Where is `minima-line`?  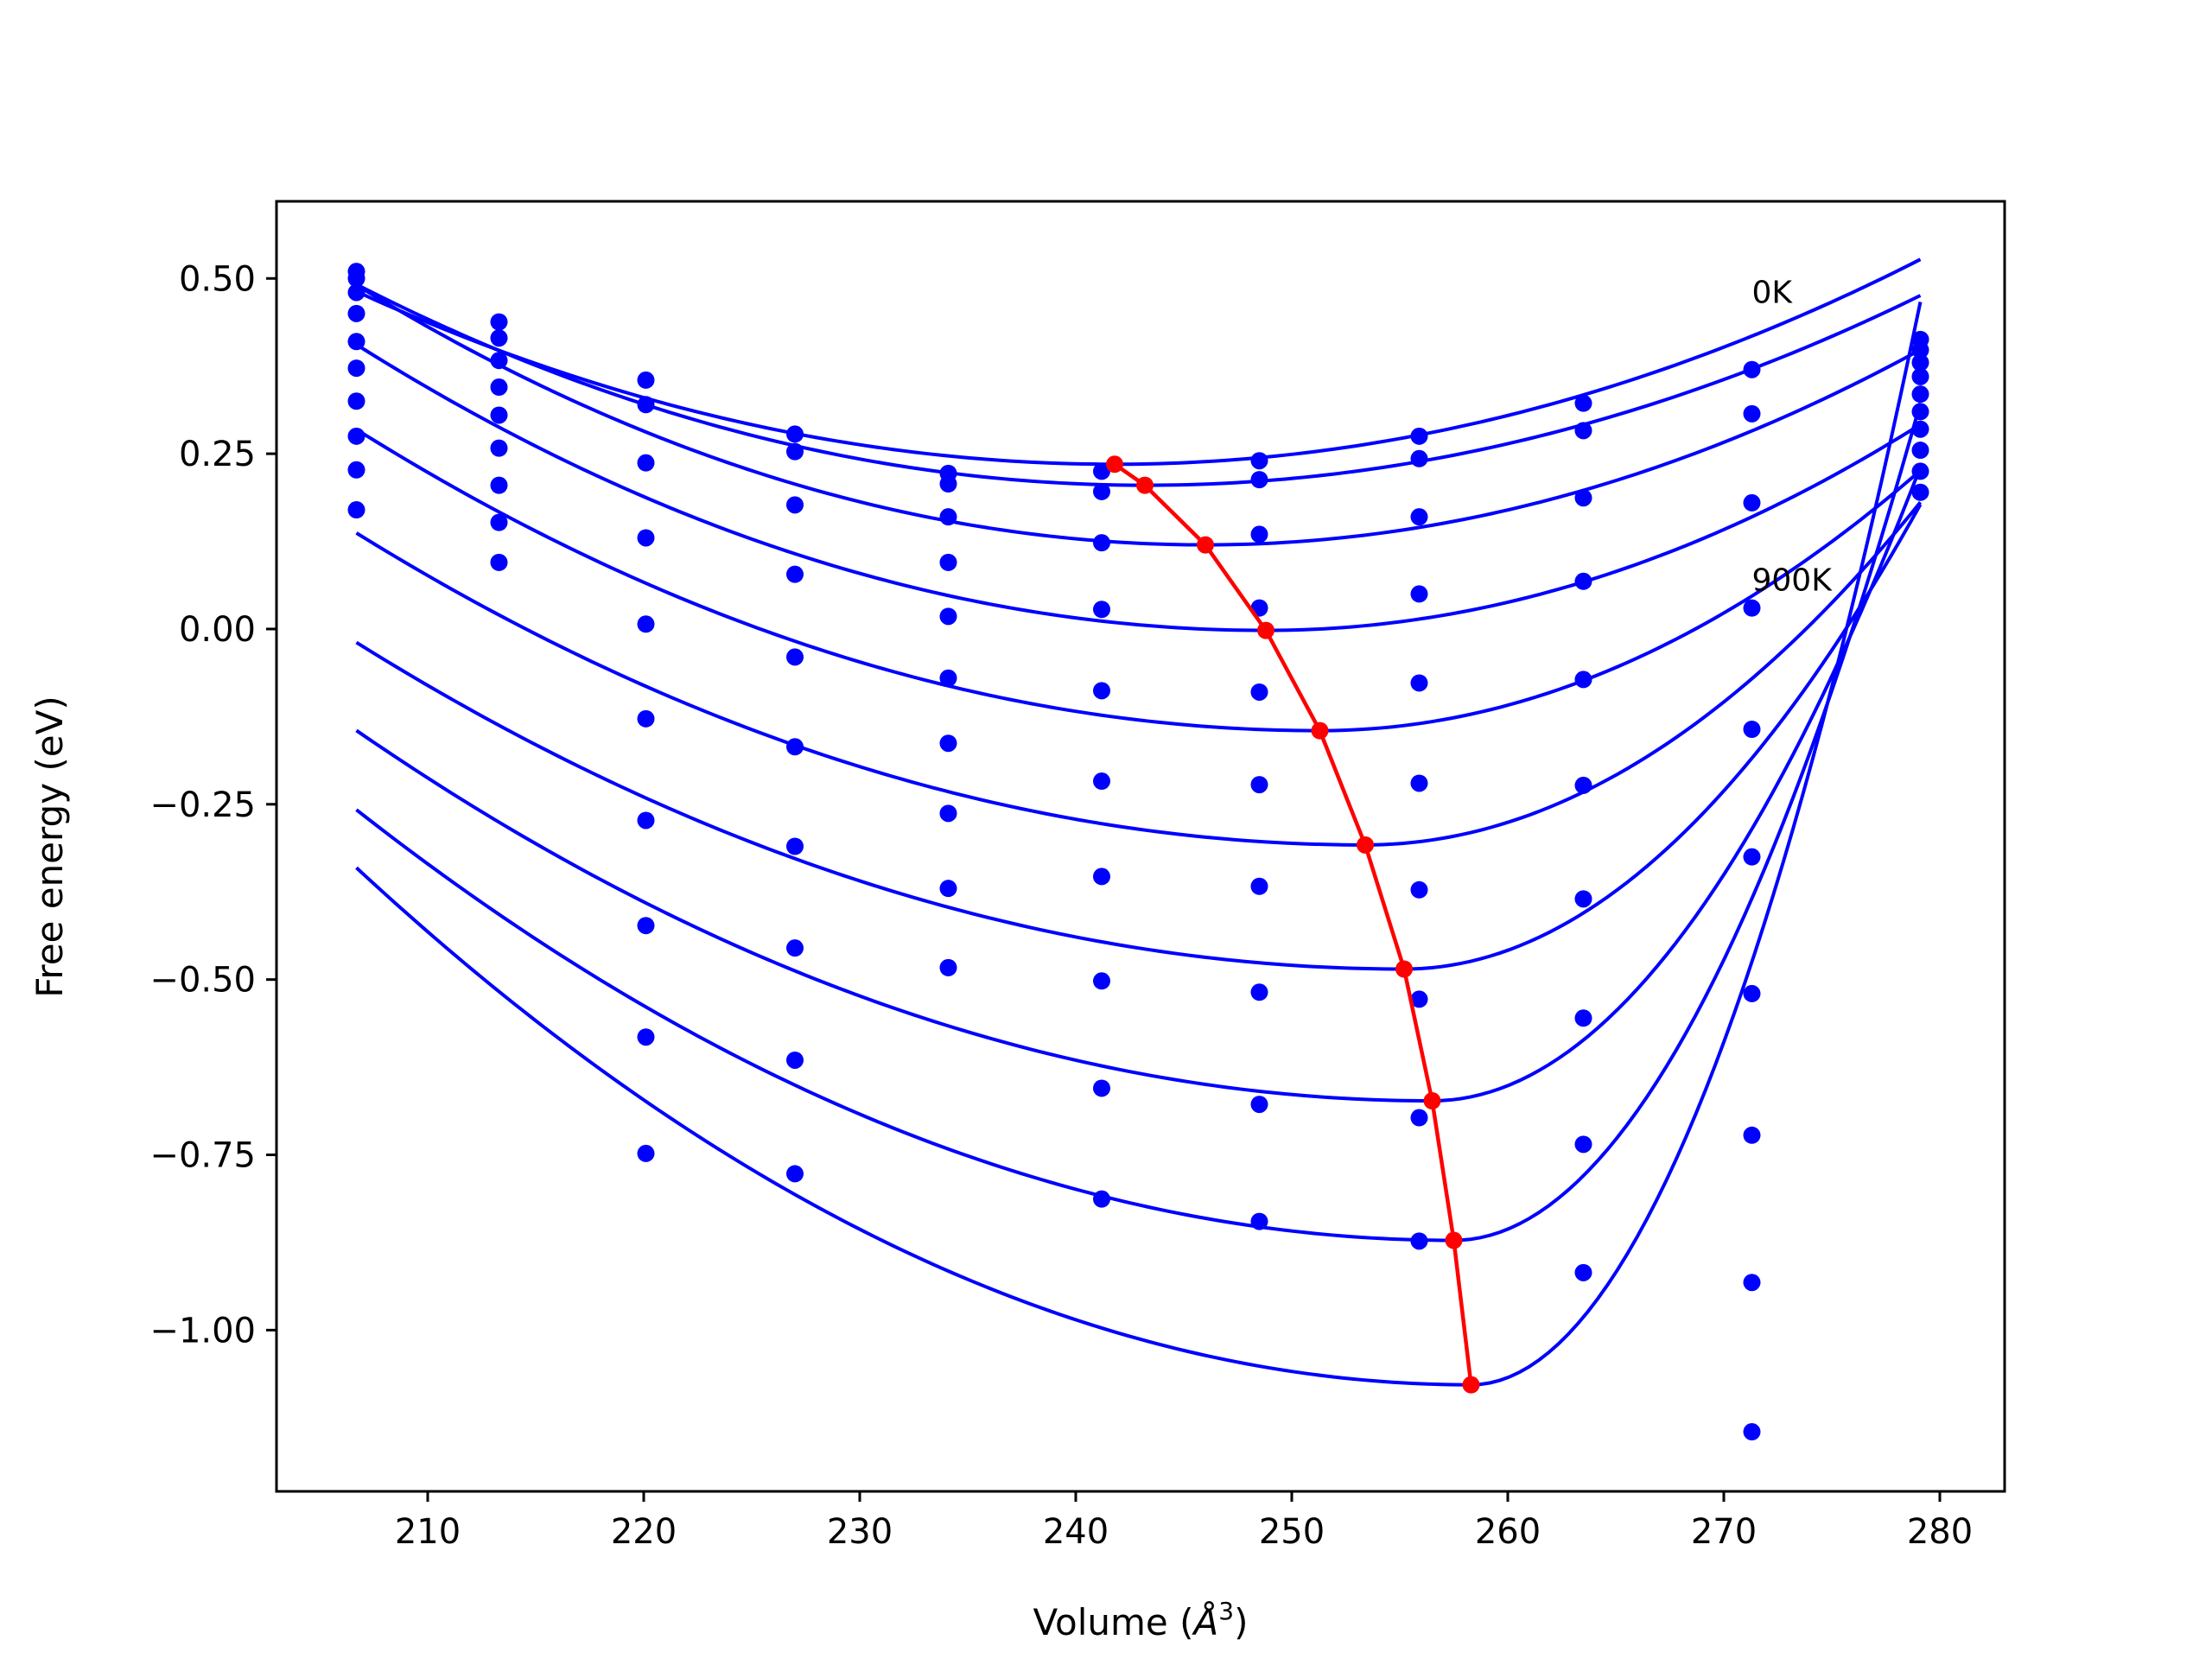
minima-line is located at coordinates (1293, 924).